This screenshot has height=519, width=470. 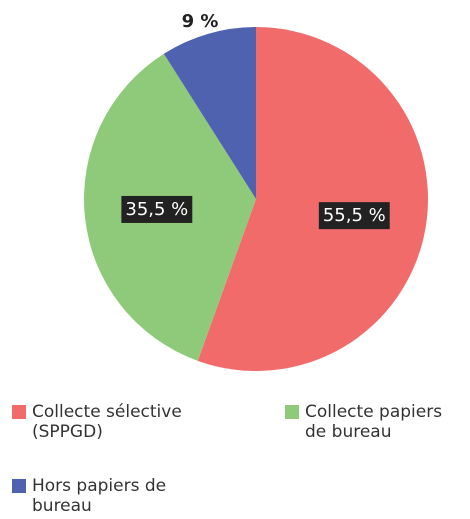 I want to click on legend-label: Collecte sélective (SPPGD), so click(x=107, y=422).